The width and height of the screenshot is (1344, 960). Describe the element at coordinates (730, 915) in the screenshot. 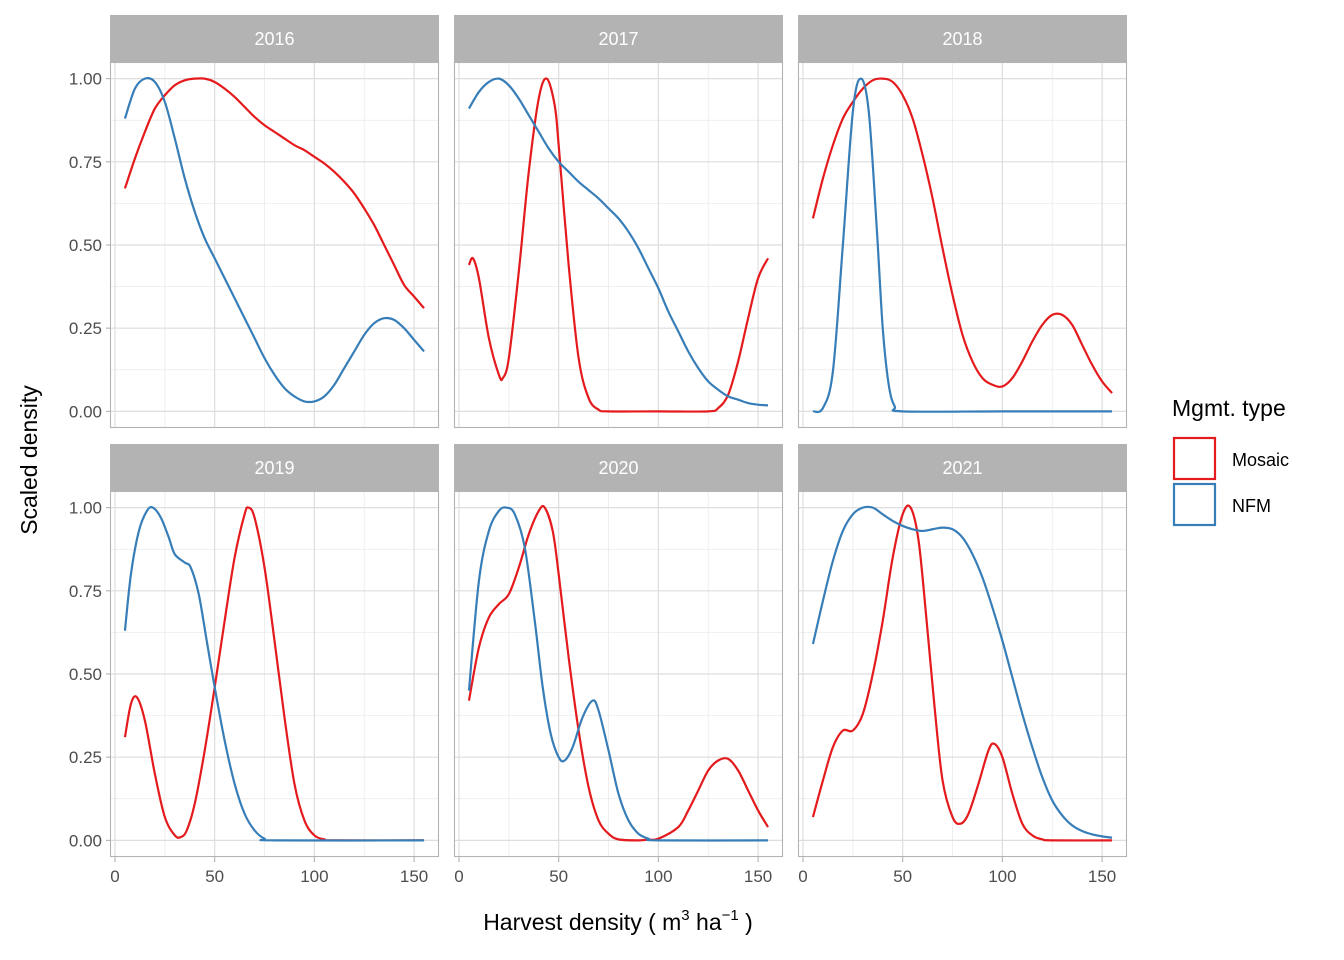

I see `x-axis-title-sup-minus1: −1` at that location.